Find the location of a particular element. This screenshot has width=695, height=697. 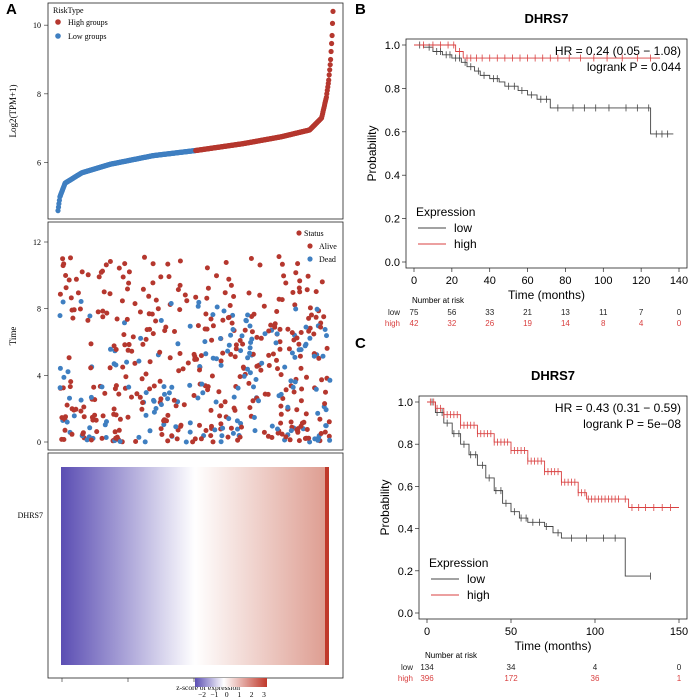

panel-label-a: A is located at coordinates (11, 9).